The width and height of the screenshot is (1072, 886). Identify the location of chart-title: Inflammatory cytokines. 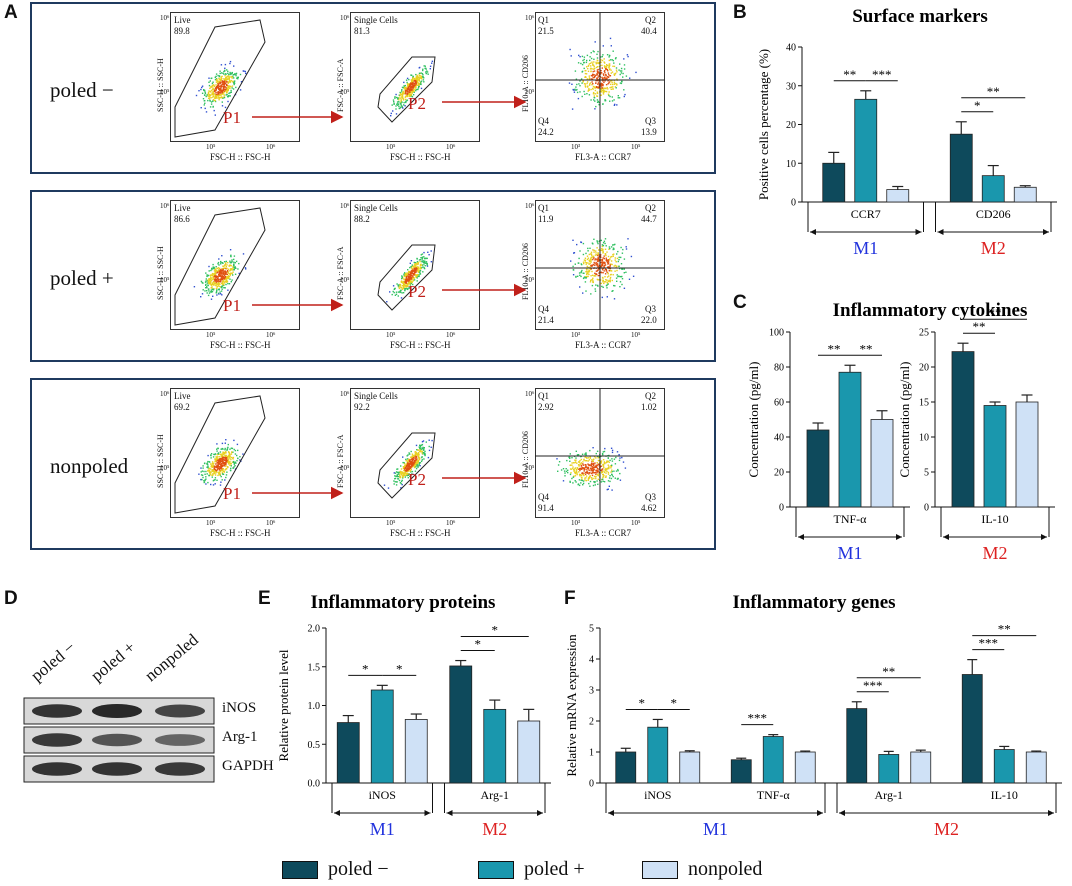
(930, 310).